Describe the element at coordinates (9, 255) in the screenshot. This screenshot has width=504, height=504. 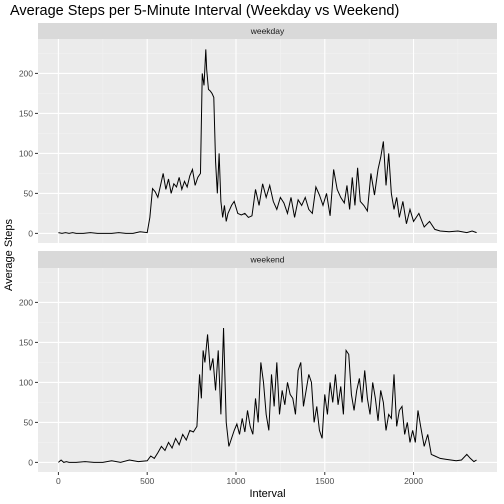
I see `y-axis-title: Average Steps` at that location.